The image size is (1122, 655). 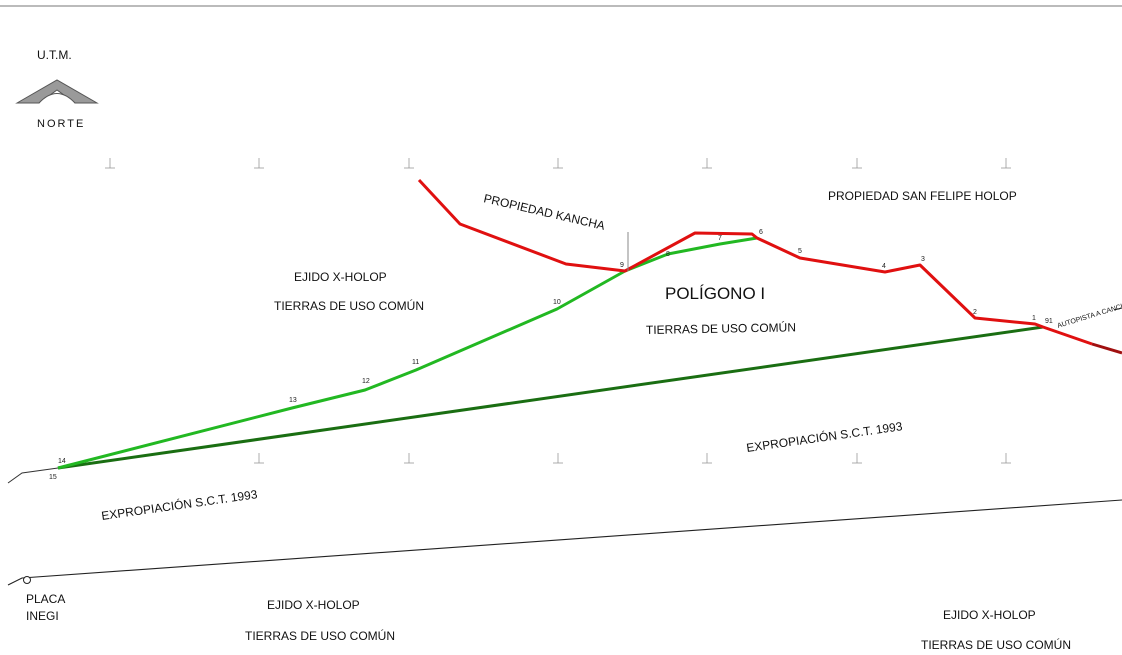 I want to click on highway-edge-line, so click(x=564, y=542).